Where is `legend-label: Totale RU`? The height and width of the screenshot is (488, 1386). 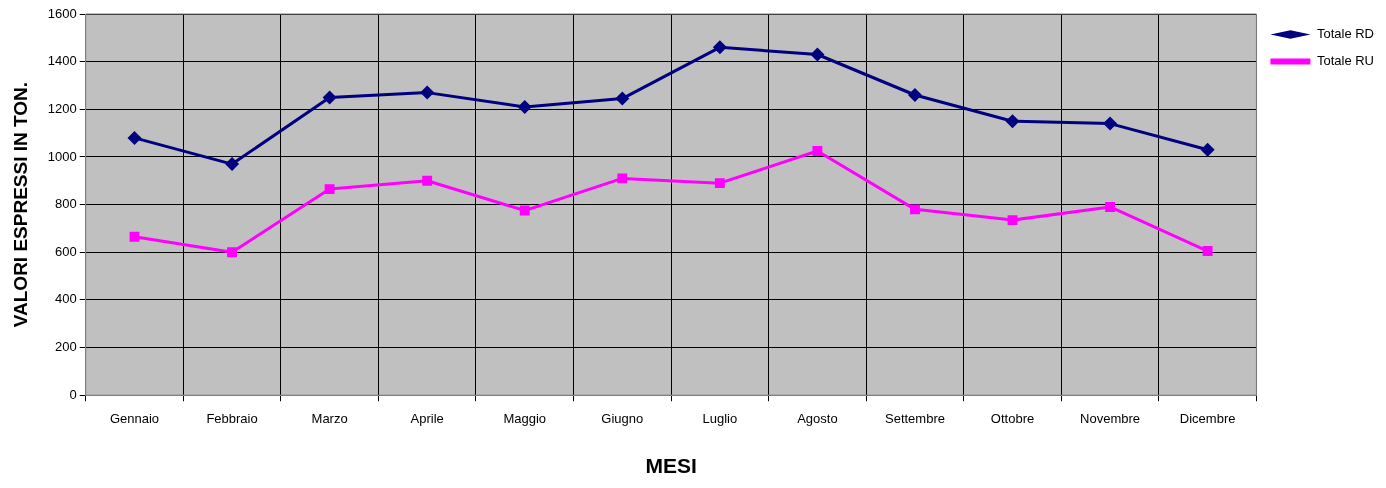
legend-label: Totale RU is located at coordinates (1345, 61).